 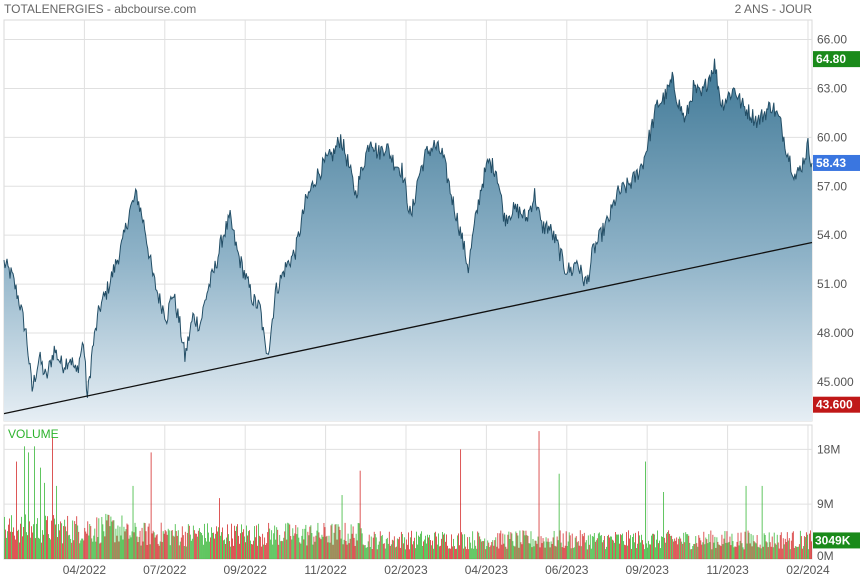 I want to click on price-marker-label: 64.80, so click(x=831, y=59).